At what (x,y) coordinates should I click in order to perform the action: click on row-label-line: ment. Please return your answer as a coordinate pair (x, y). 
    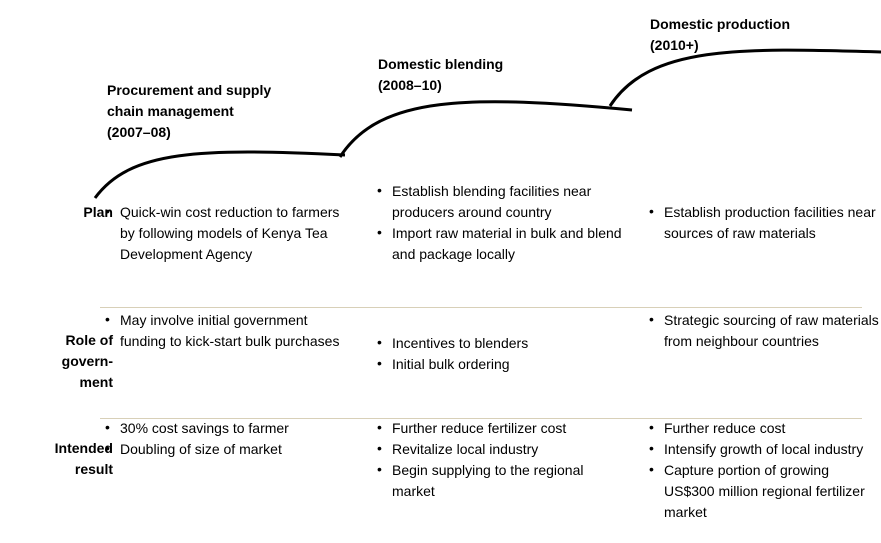
    Looking at the image, I should click on (96, 382).